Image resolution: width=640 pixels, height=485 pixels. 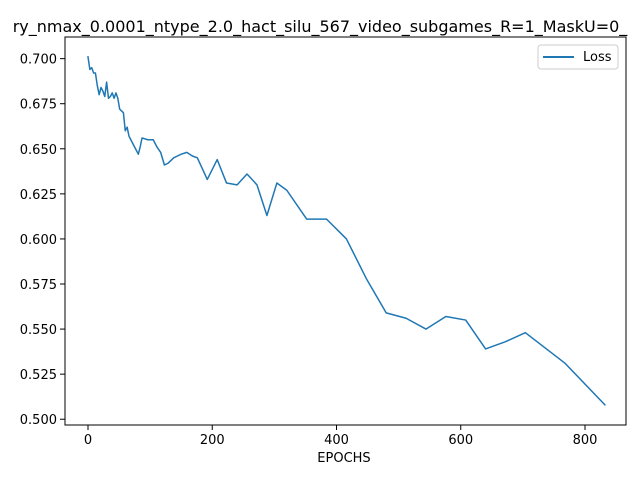 What do you see at coordinates (38, 240) in the screenshot?
I see `y-tick-label: 0.600` at bounding box center [38, 240].